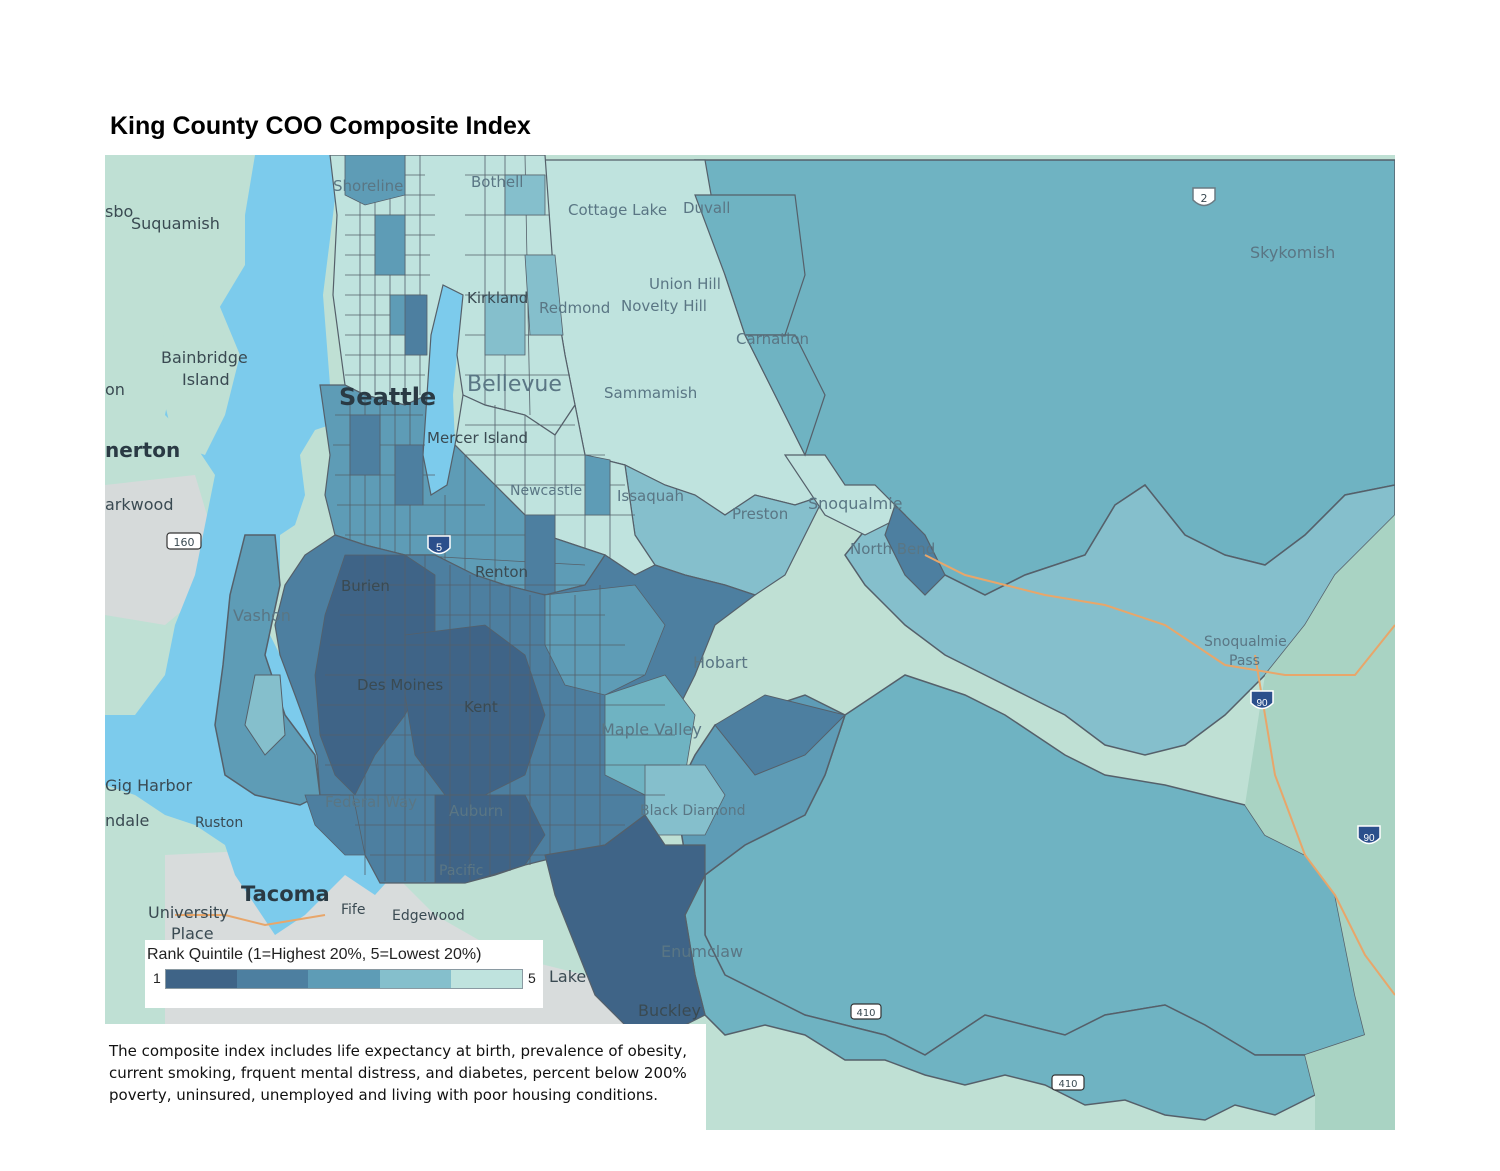  What do you see at coordinates (206, 379) in the screenshot?
I see `label-island: Island` at bounding box center [206, 379].